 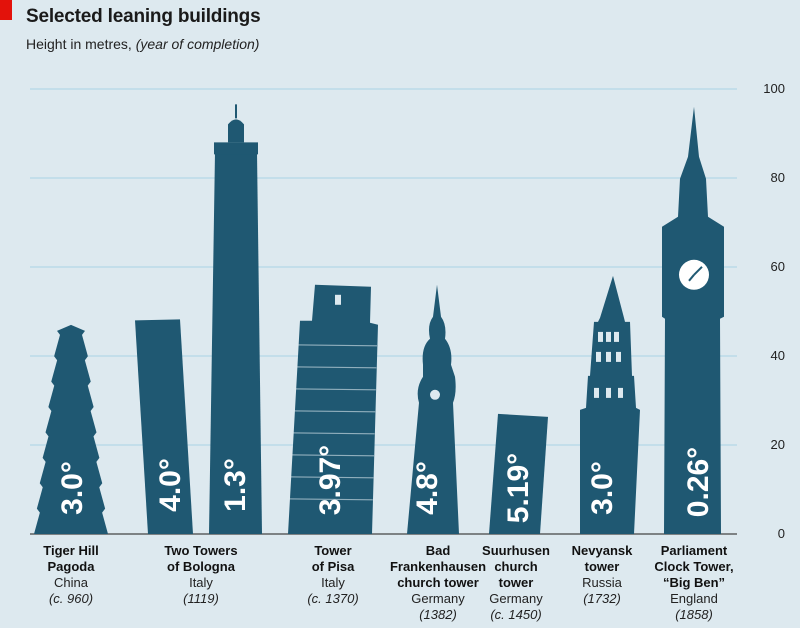 What do you see at coordinates (693, 566) in the screenshot?
I see `category-label-line: Clock Tower,` at bounding box center [693, 566].